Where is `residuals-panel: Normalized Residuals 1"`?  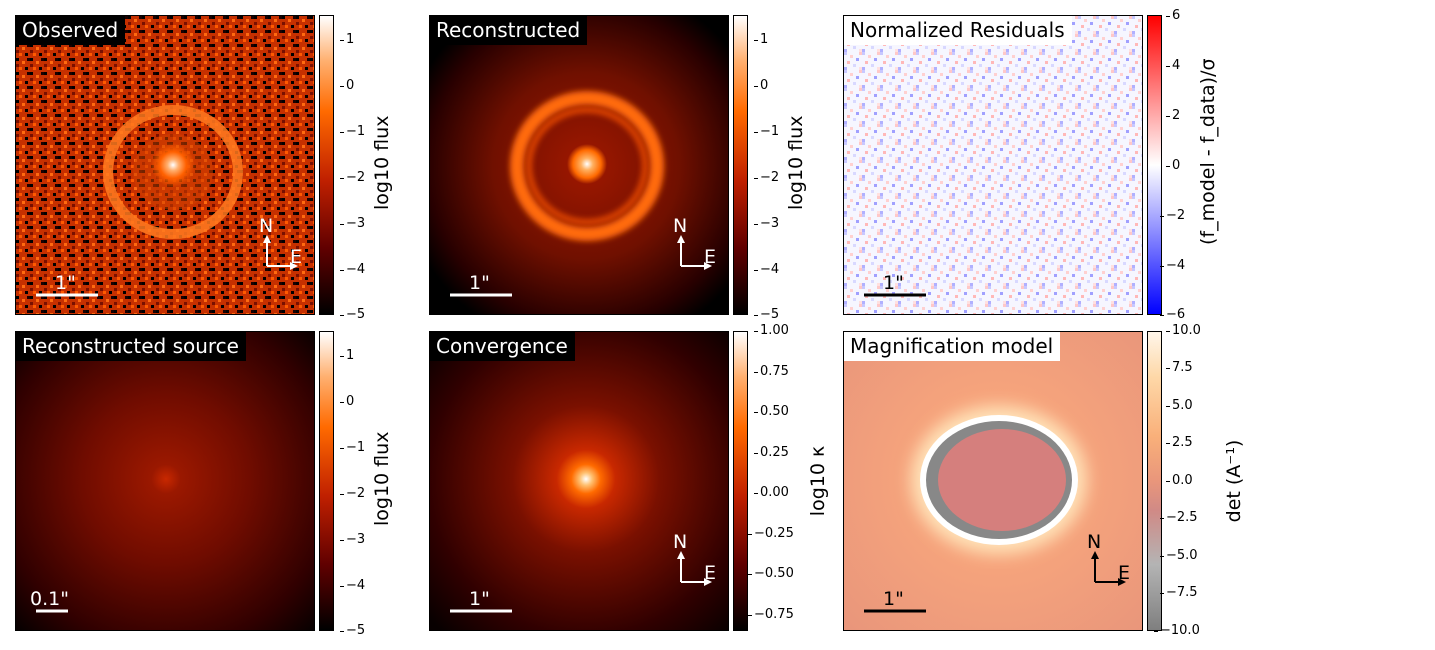
residuals-panel: Normalized Residuals 1" is located at coordinates (993, 165).